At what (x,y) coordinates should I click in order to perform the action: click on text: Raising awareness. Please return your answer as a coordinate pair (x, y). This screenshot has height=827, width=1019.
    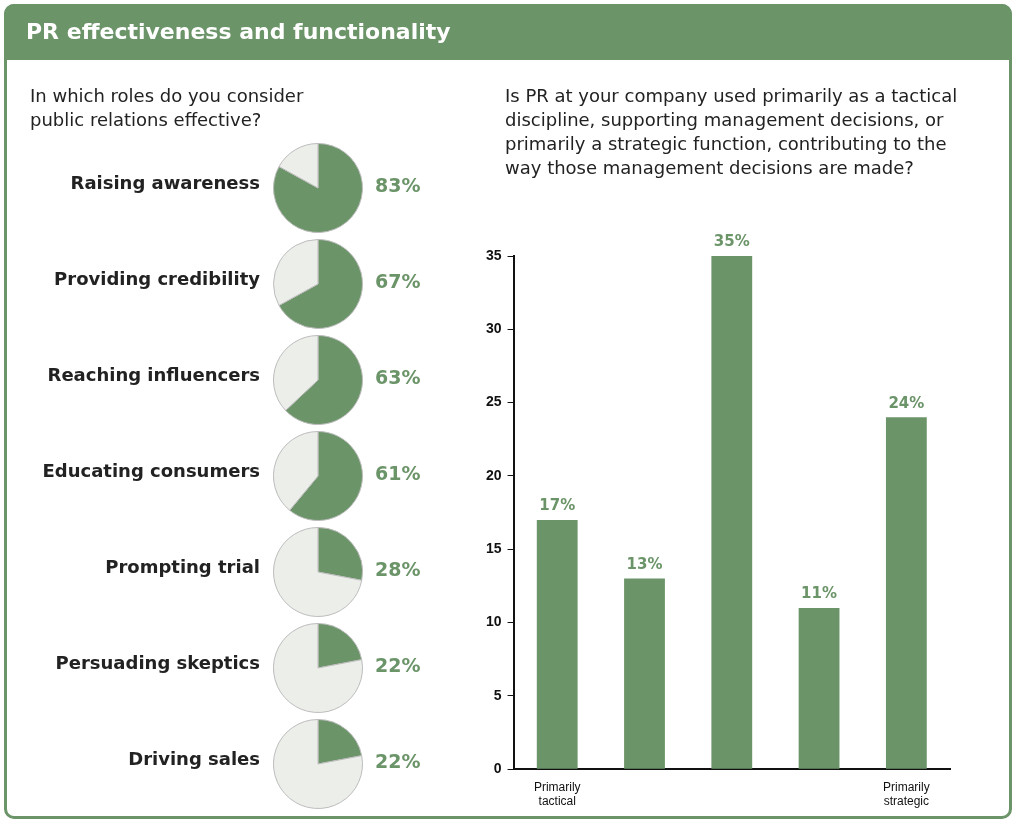
    Looking at the image, I should click on (164, 182).